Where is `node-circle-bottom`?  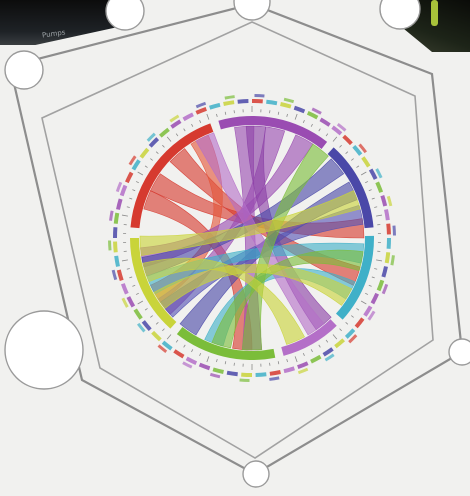
node-circle-bottom is located at coordinates (256, 474).